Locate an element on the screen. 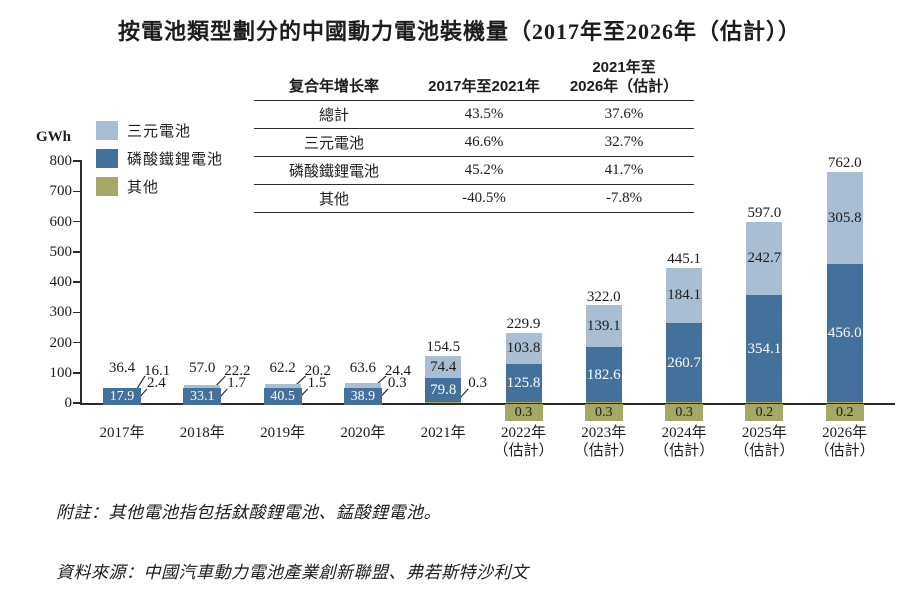 This screenshot has height=590, width=919. legend-label-other: 其他 is located at coordinates (143, 187).